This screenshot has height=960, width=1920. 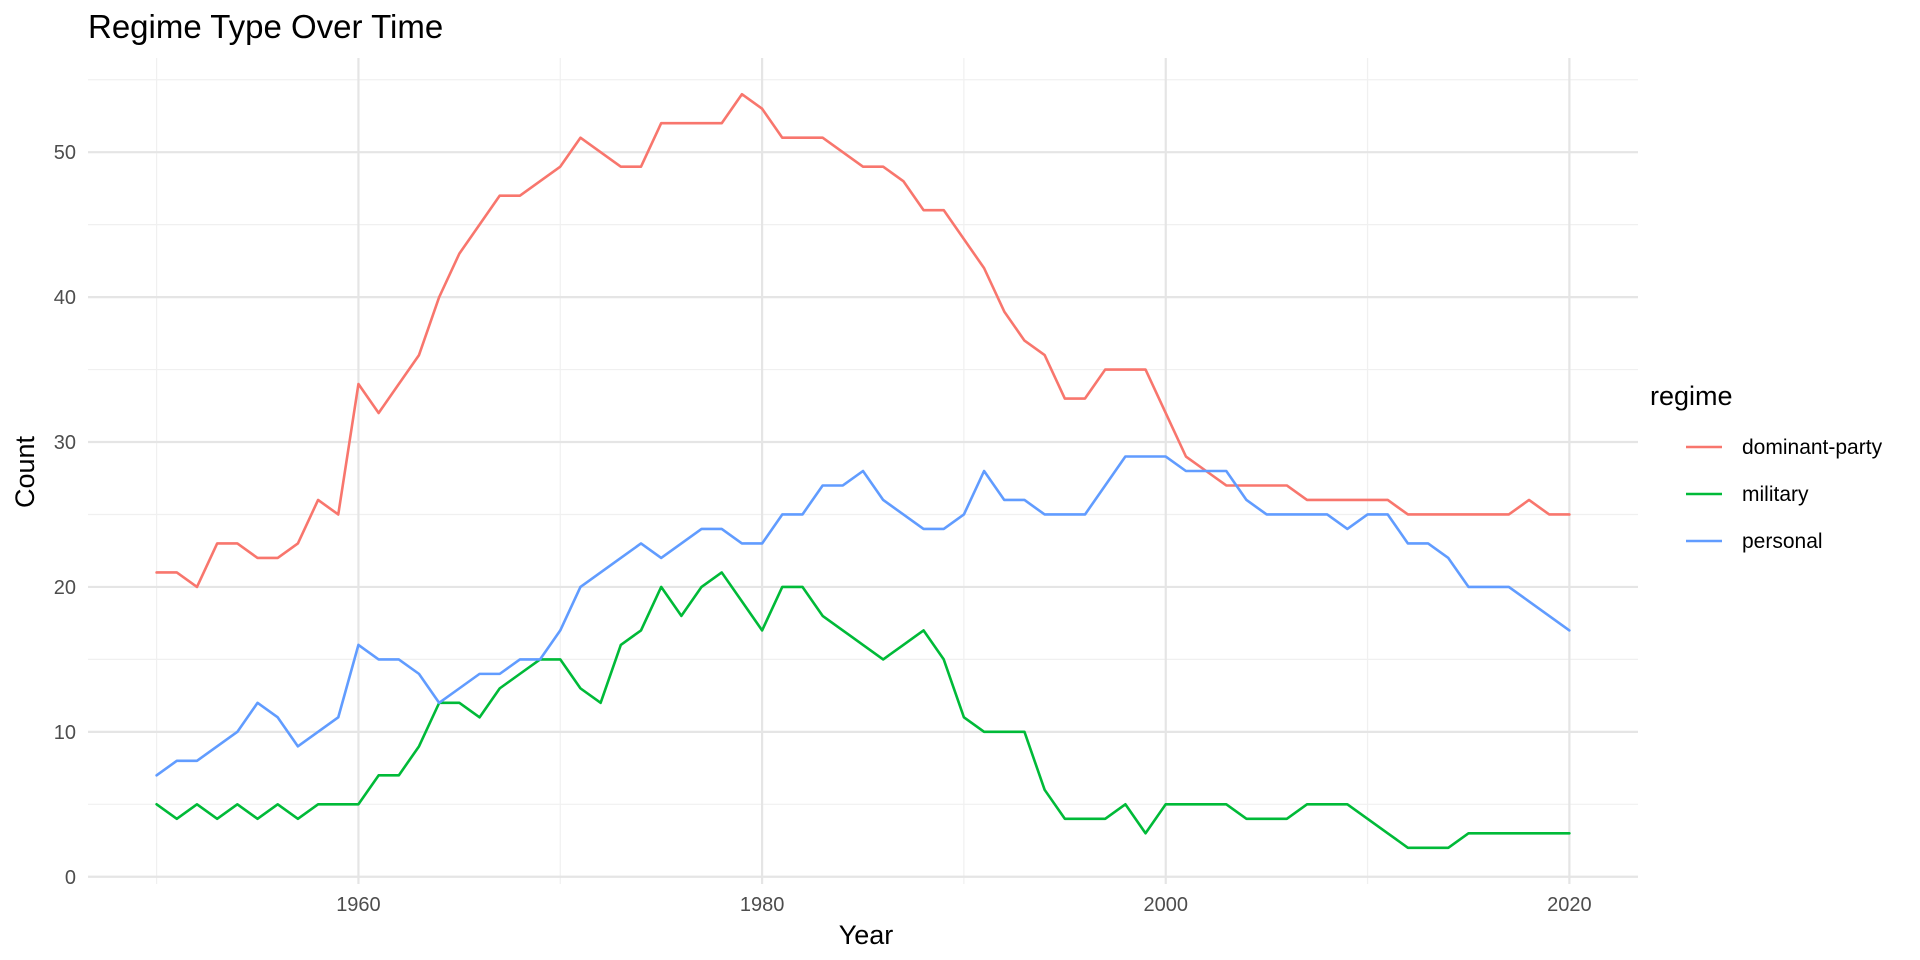 I want to click on y-tick-label: 20, so click(x=65, y=588).